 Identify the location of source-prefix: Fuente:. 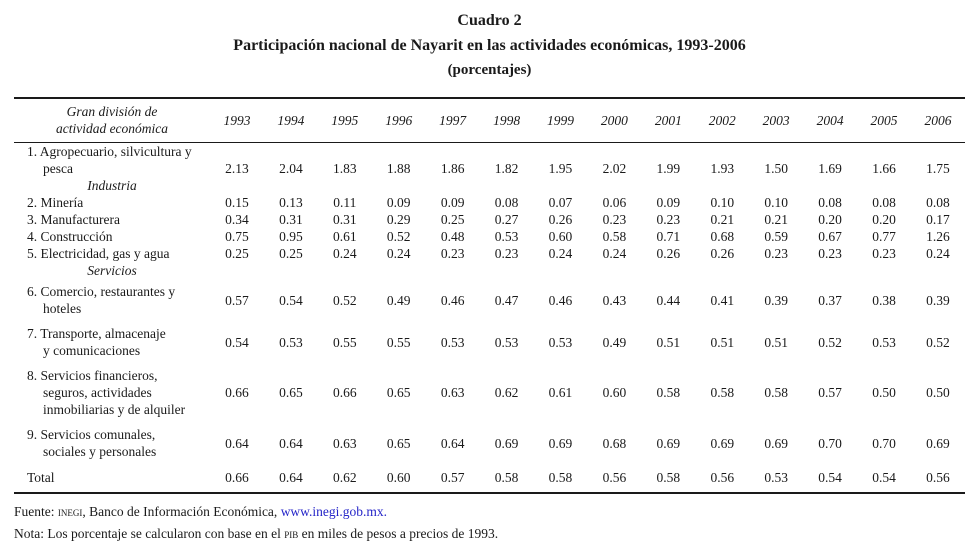
(36, 511).